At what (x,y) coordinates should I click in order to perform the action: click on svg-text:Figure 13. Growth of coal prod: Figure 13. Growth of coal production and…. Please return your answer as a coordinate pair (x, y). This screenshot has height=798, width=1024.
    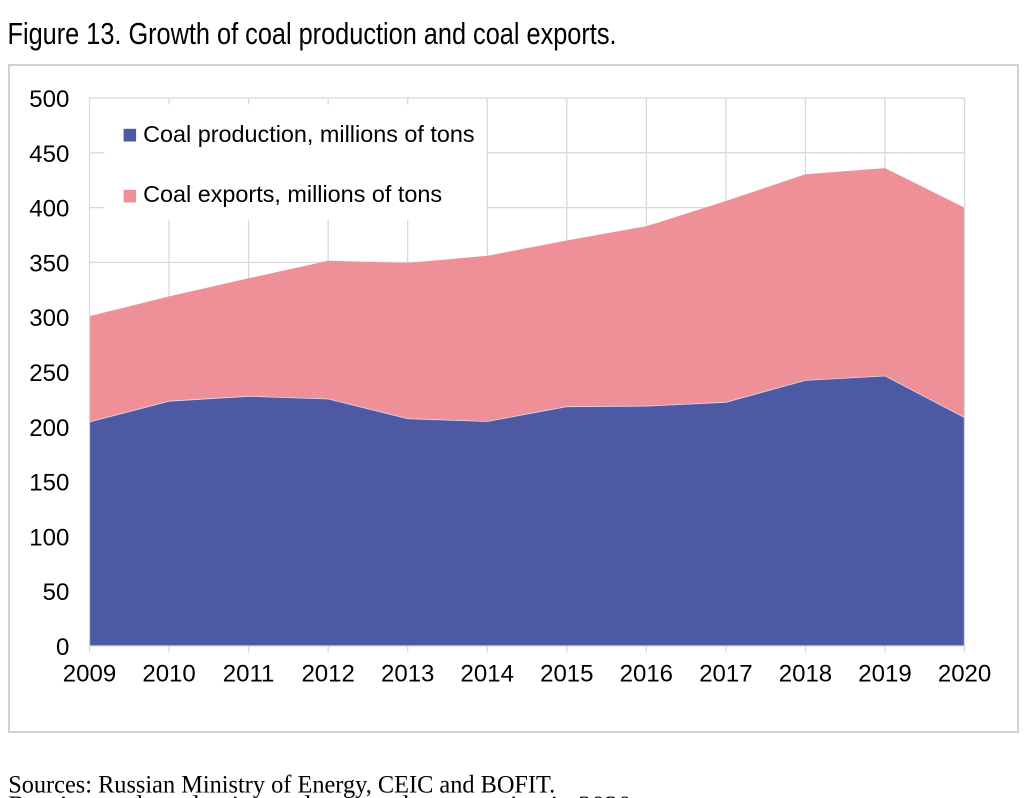
    Looking at the image, I should click on (312, 33).